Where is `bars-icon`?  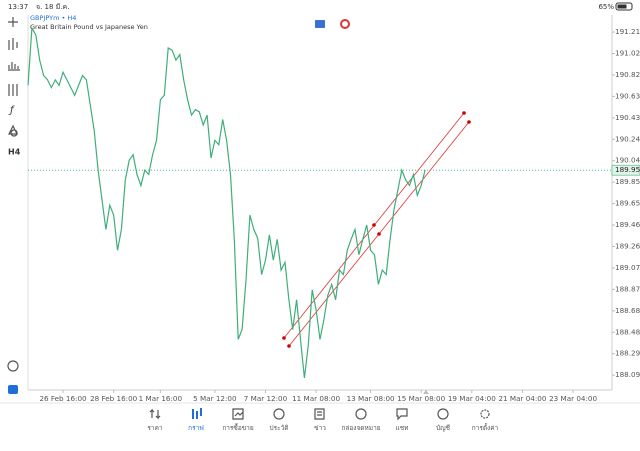 bars-icon is located at coordinates (14, 66).